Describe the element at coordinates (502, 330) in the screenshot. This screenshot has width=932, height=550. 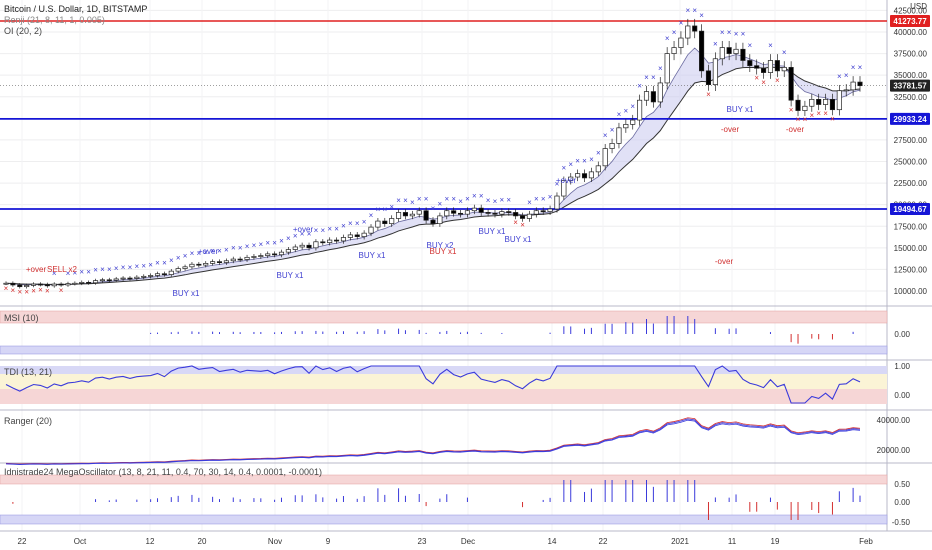
I see `msi-pane` at that location.